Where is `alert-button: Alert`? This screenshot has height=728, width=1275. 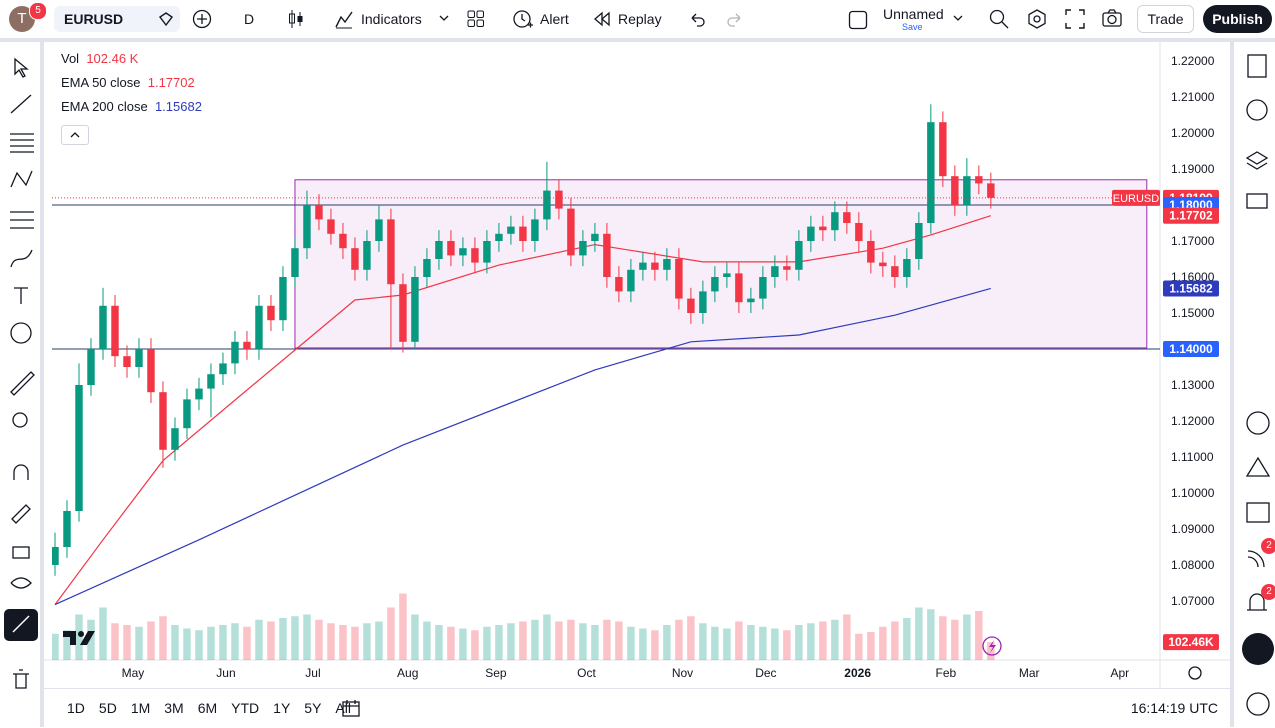
alert-button: Alert is located at coordinates (554, 19).